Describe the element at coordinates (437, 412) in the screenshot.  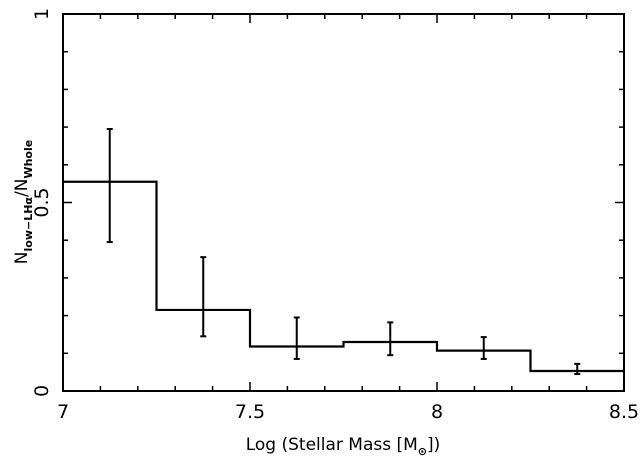
I see `x-tick-label: 8` at that location.